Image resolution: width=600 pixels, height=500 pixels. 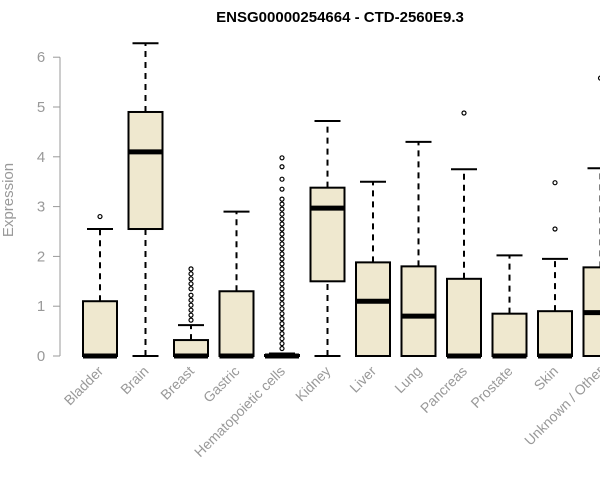 I want to click on y-tick-label: 4, so click(x=41, y=157).